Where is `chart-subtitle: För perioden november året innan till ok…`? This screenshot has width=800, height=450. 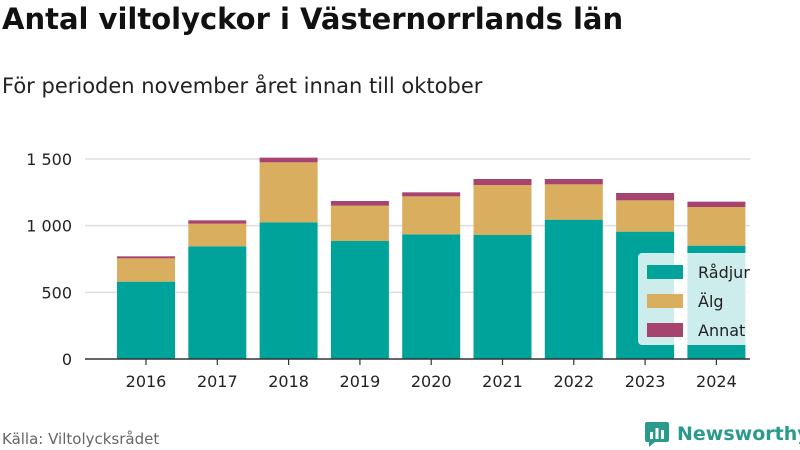 chart-subtitle: För perioden november året innan till ok… is located at coordinates (242, 86).